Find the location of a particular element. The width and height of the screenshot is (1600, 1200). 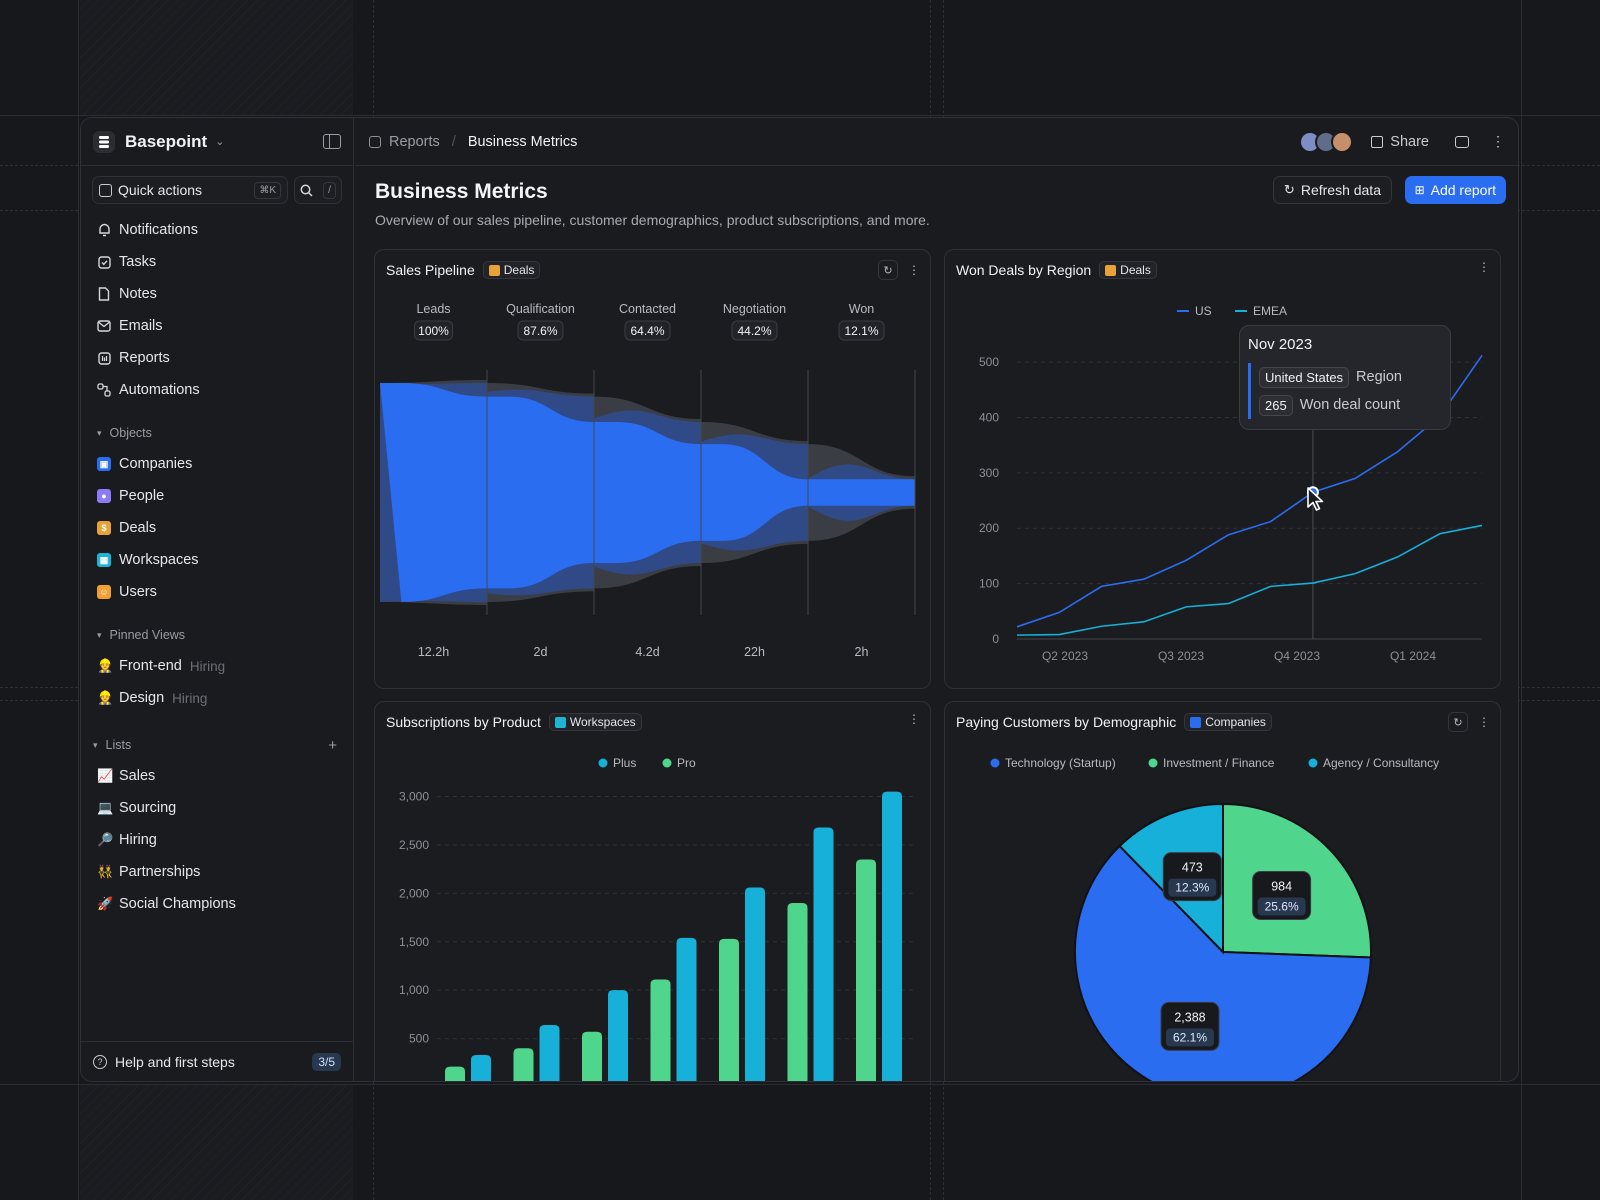

bar-pro is located at coordinates (797, 992).